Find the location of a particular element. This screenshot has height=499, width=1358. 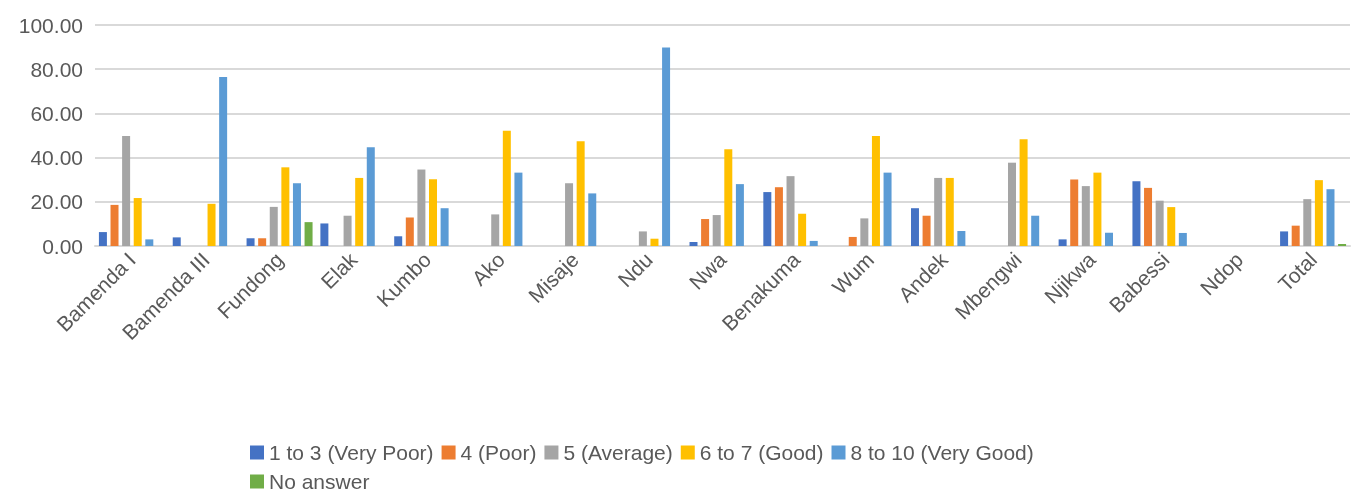

y-tick-label: 60.00 is located at coordinates (56, 113).